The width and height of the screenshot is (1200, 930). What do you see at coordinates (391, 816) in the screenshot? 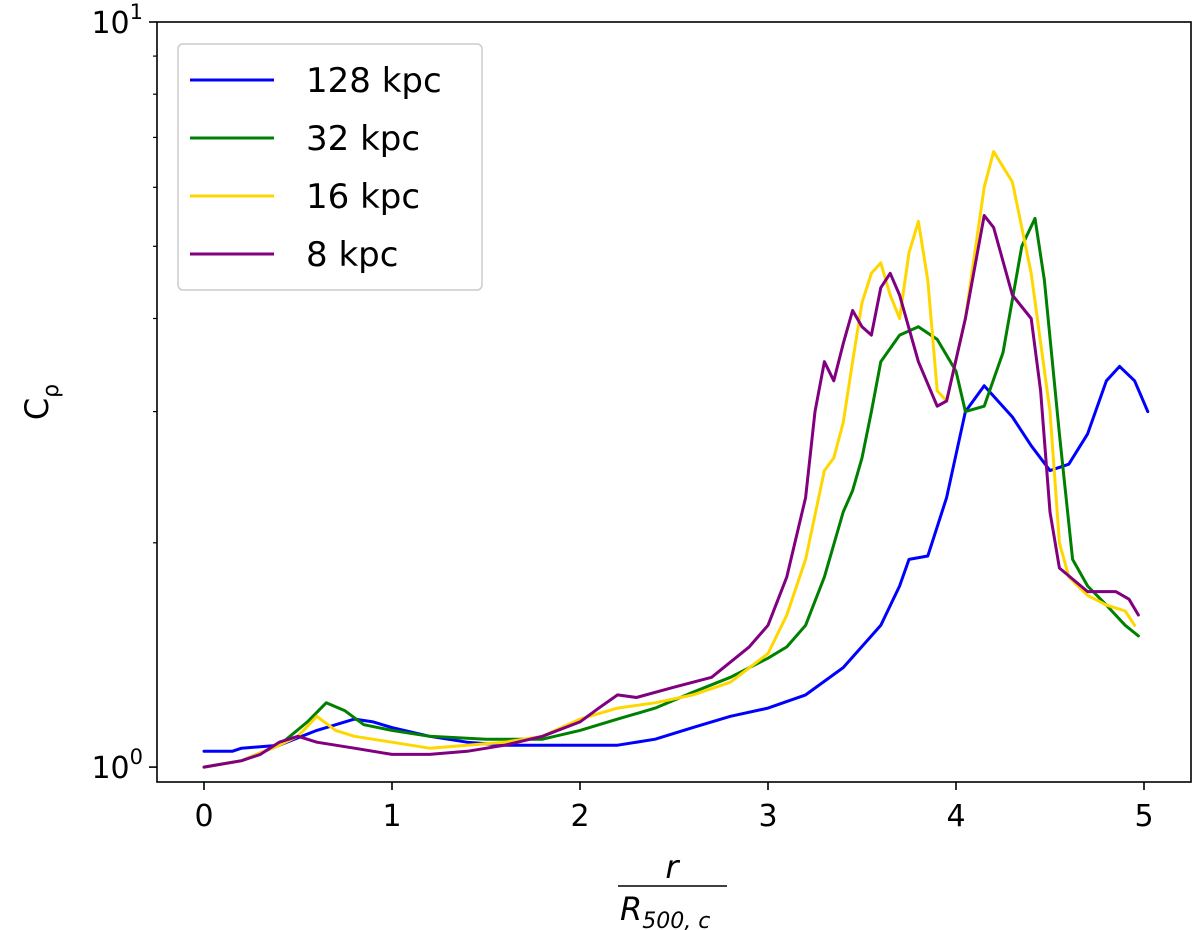
I see `x-tick-label: 1` at bounding box center [391, 816].